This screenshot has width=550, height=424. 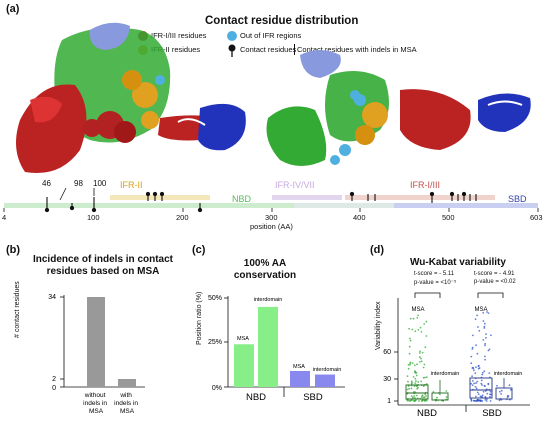 What do you see at coordinates (504, 393) in the screenshot?
I see `box-sbd-inter` at bounding box center [504, 393].